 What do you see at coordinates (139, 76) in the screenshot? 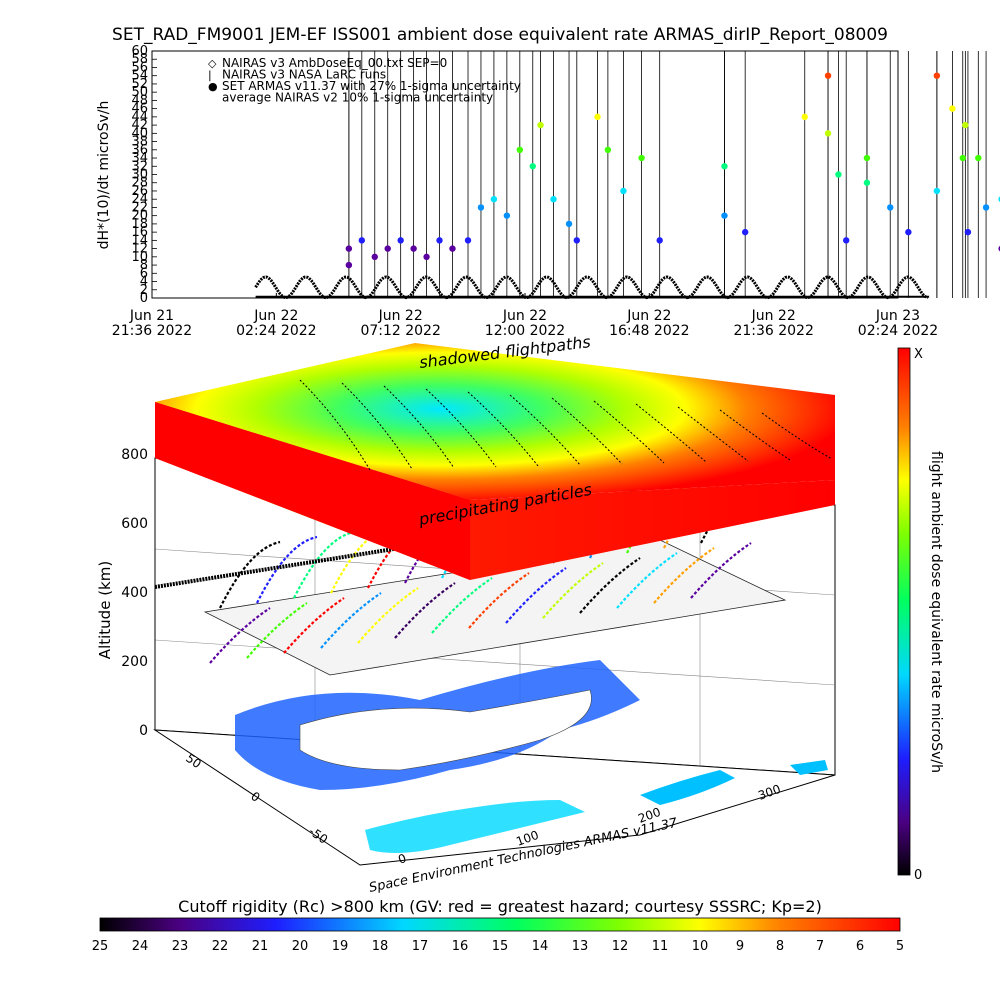
I see `y-tick-label: 54` at bounding box center [139, 76].